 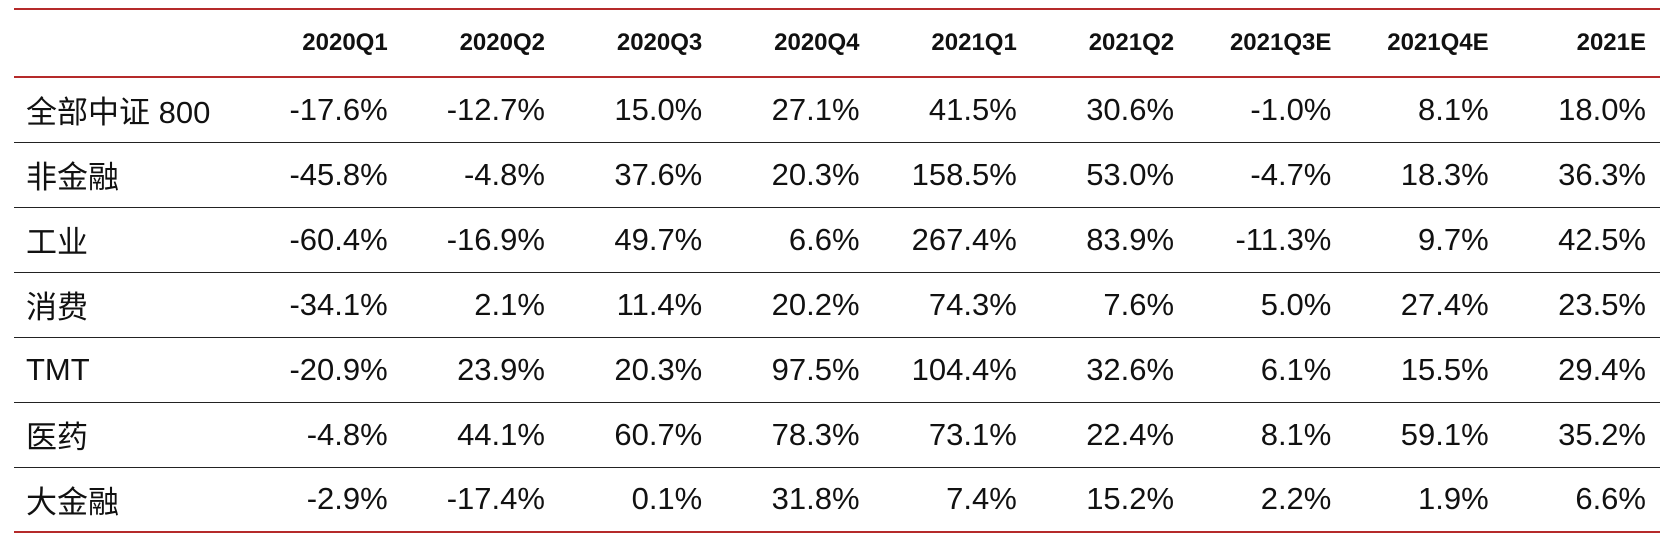 I want to click on header-cell: 2020Q2, so click(x=502, y=42).